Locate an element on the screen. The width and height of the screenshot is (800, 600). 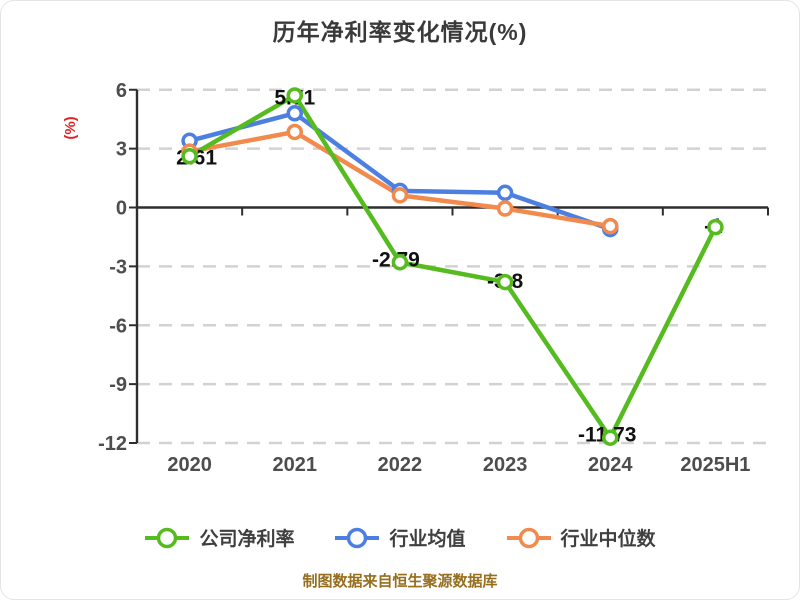
y-tick-label: 0 is located at coordinates (121, 209).